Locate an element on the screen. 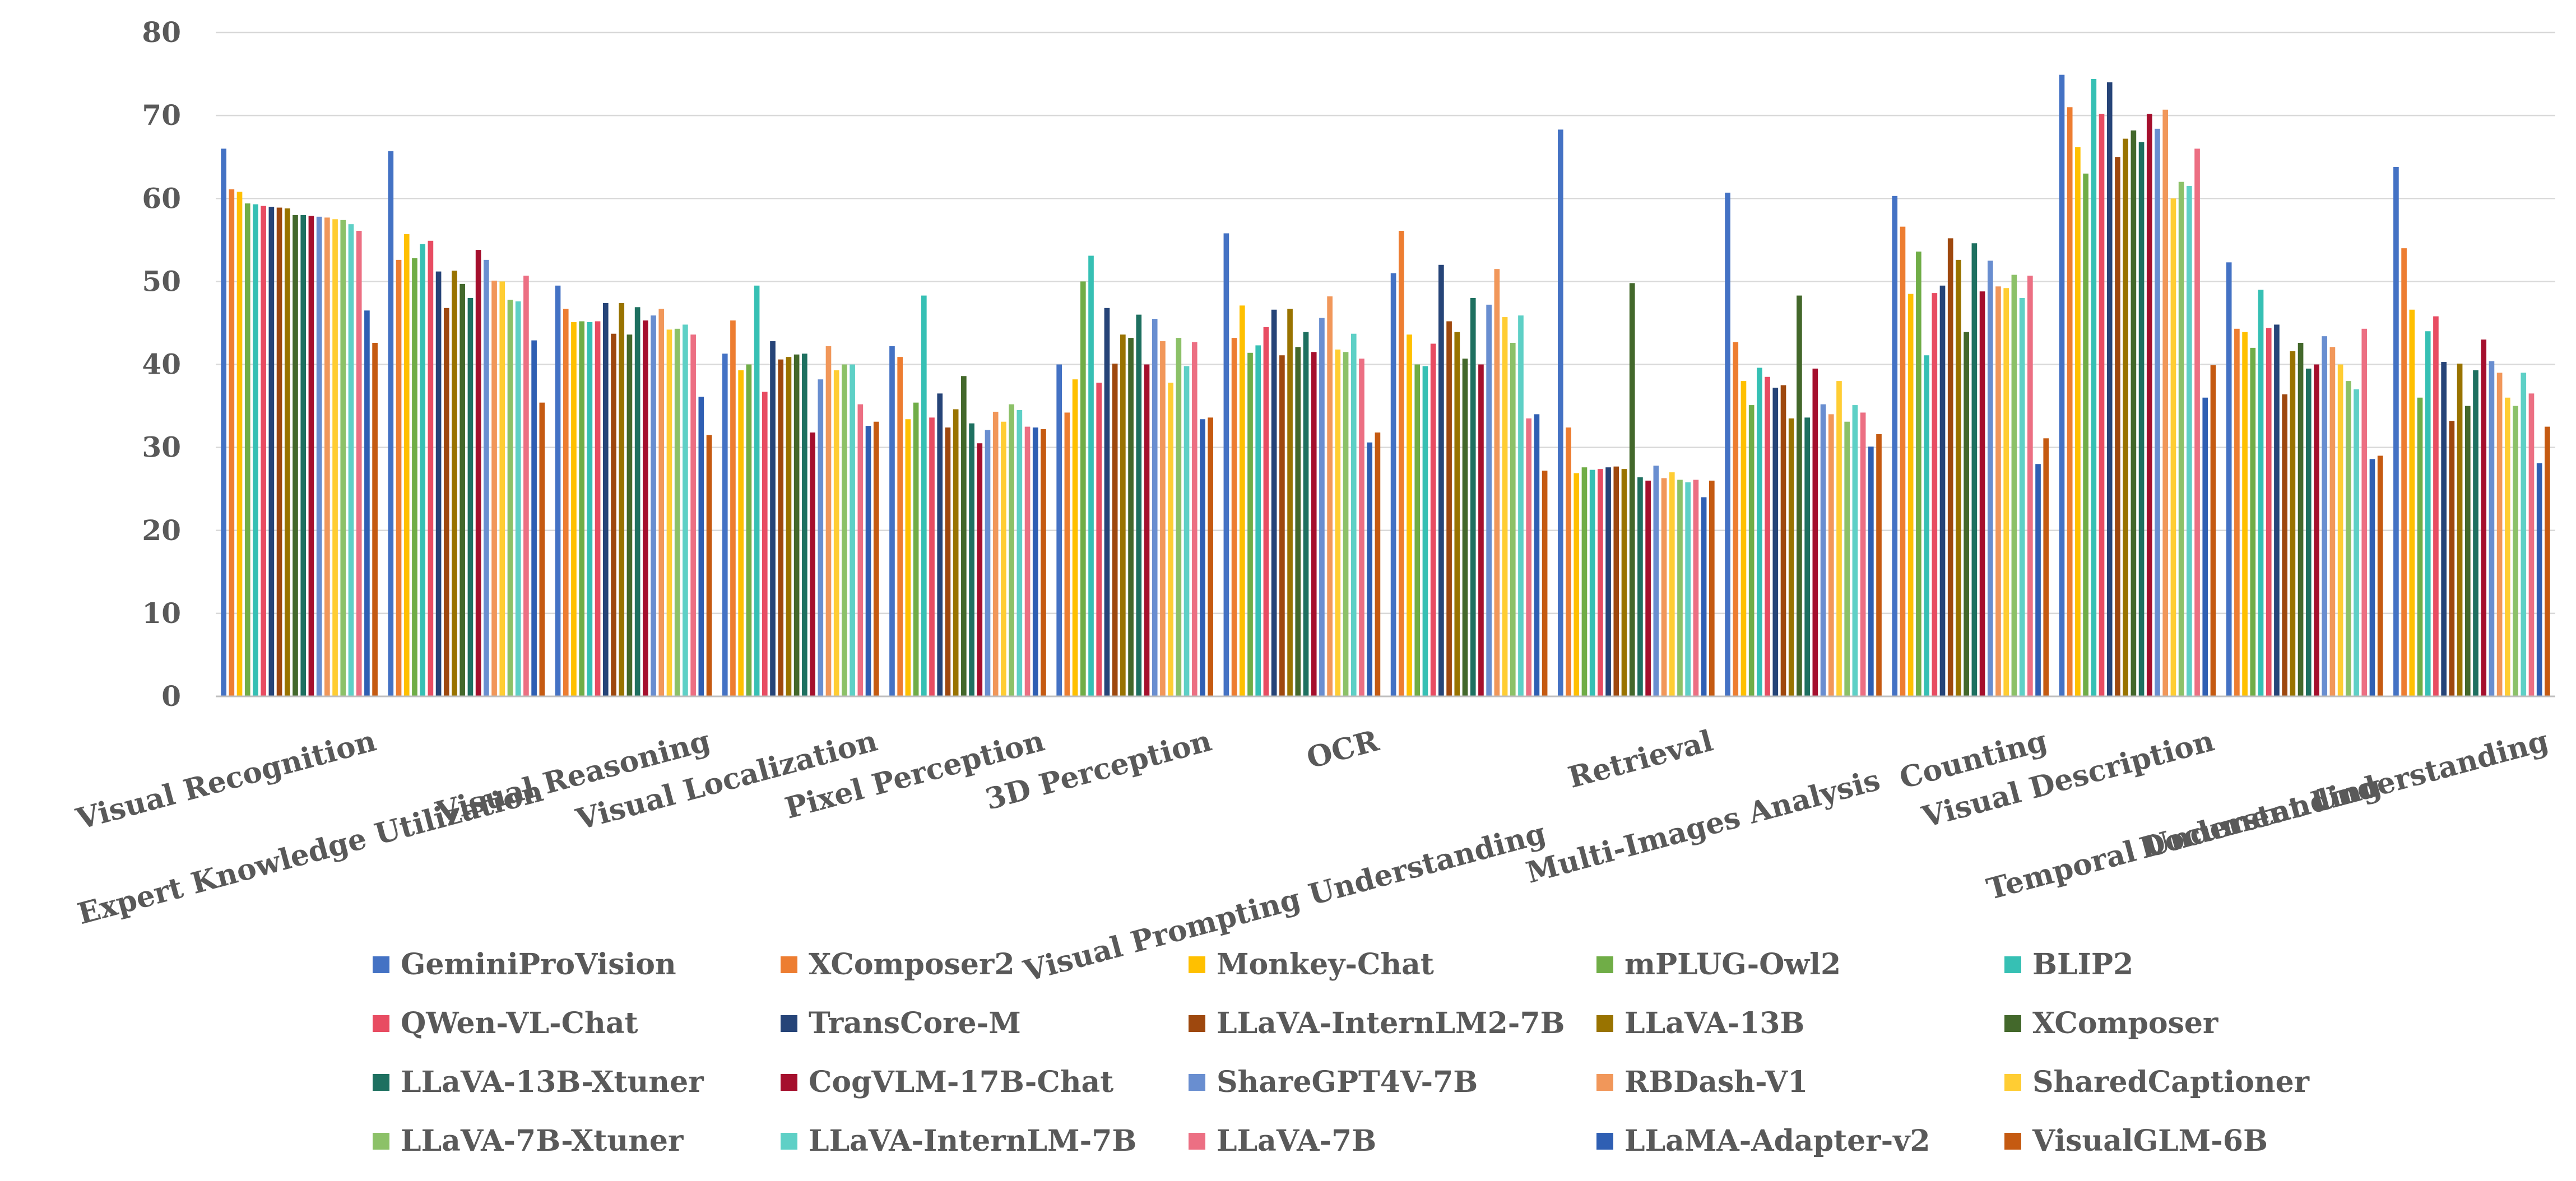 This screenshot has width=2576, height=1181. y-tick-label: 10 is located at coordinates (161, 614).